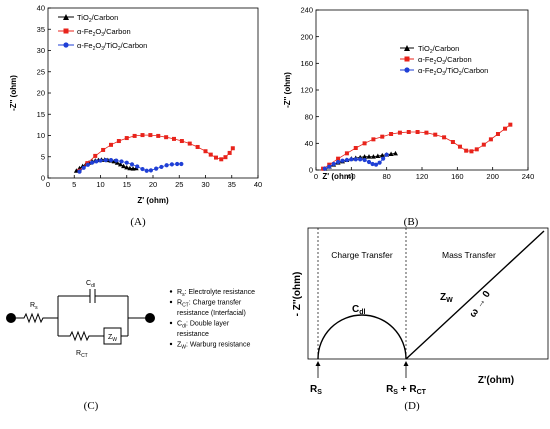 Image resolution: width=550 pixels, height=429 pixels. I want to click on circuit-labels: Rs Cdl RCT ZW, so click(73, 319).